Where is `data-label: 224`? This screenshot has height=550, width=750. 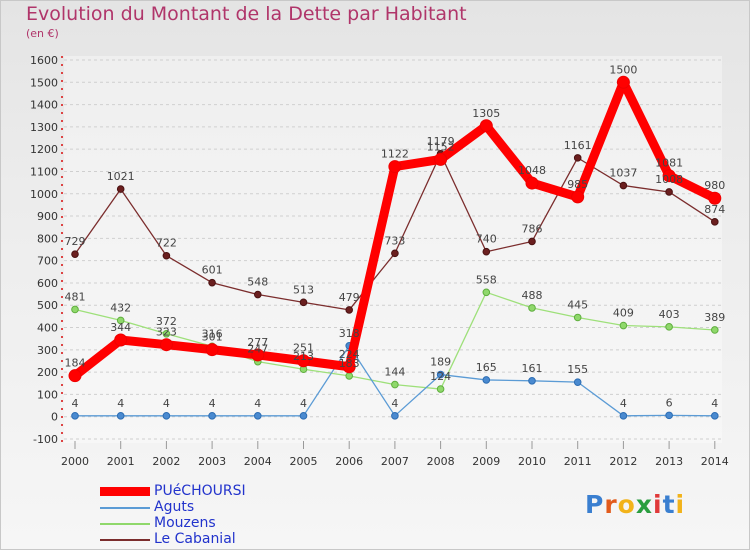
data-label: 224 is located at coordinates (349, 354).